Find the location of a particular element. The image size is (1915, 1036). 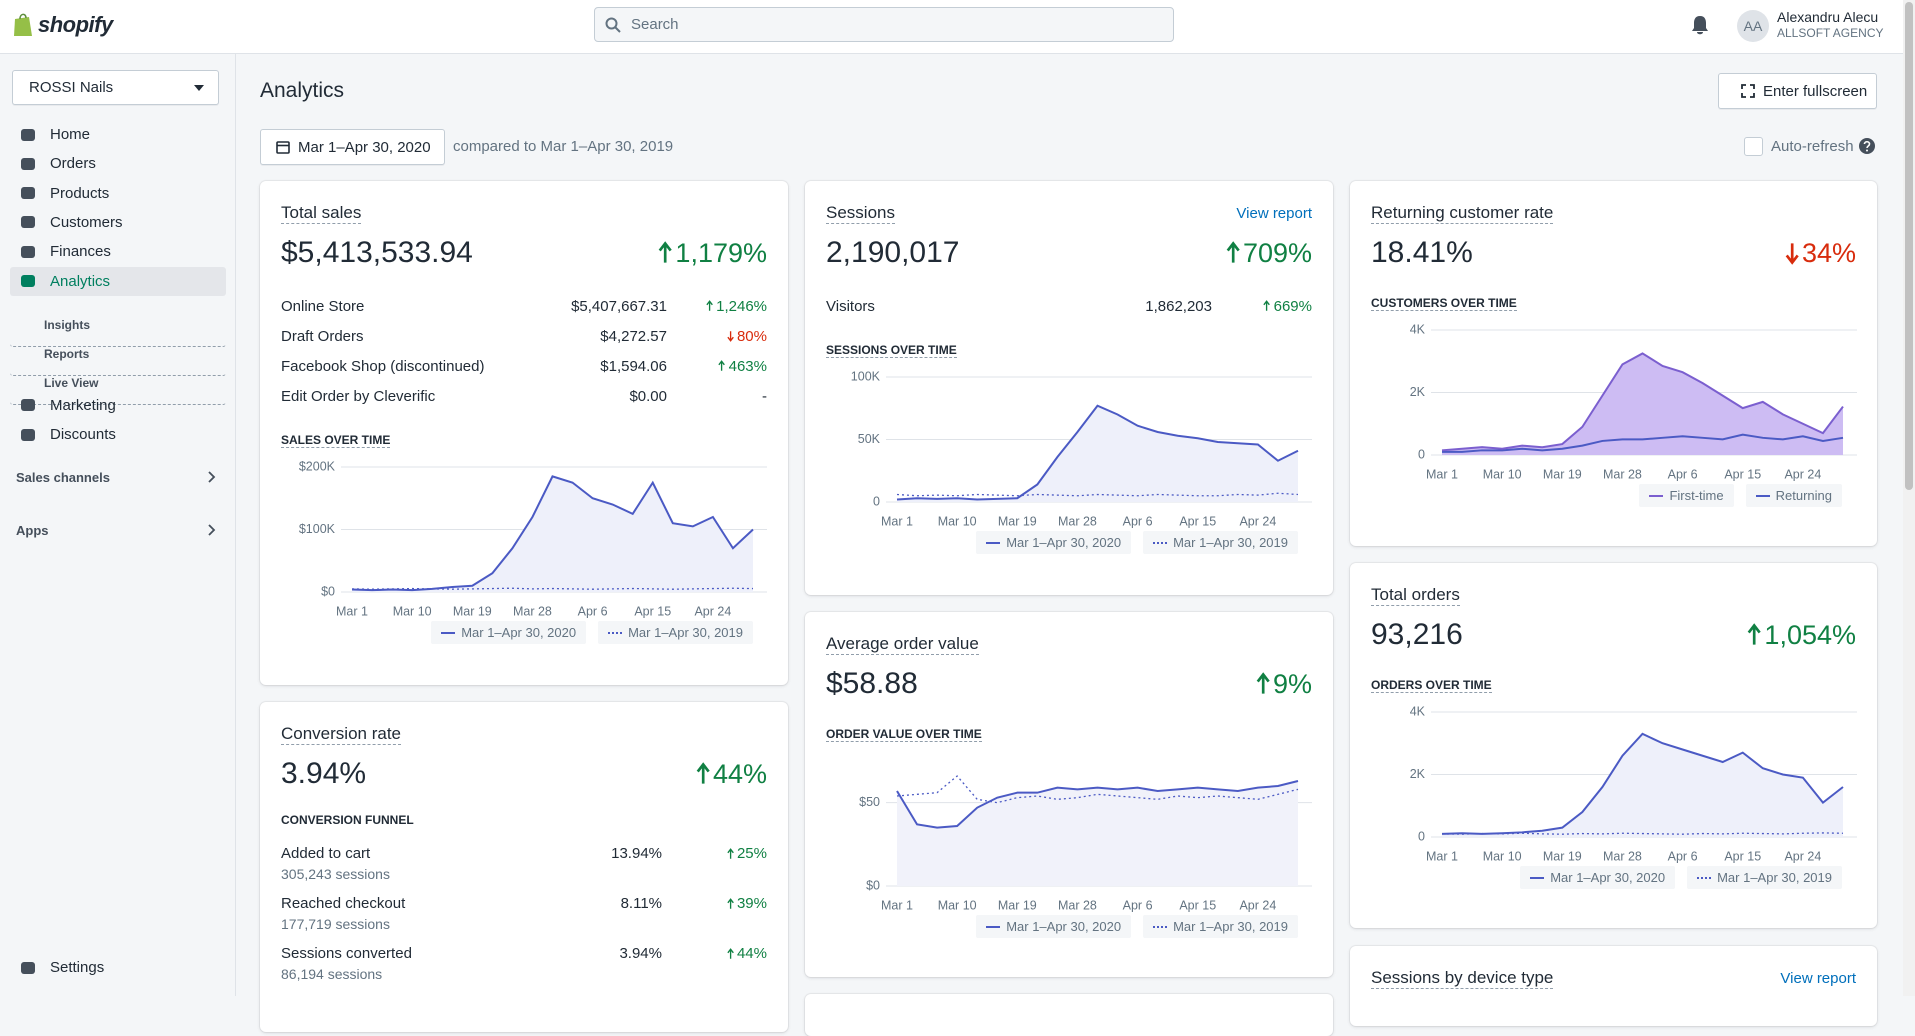

change: 709% is located at coordinates (1269, 253).